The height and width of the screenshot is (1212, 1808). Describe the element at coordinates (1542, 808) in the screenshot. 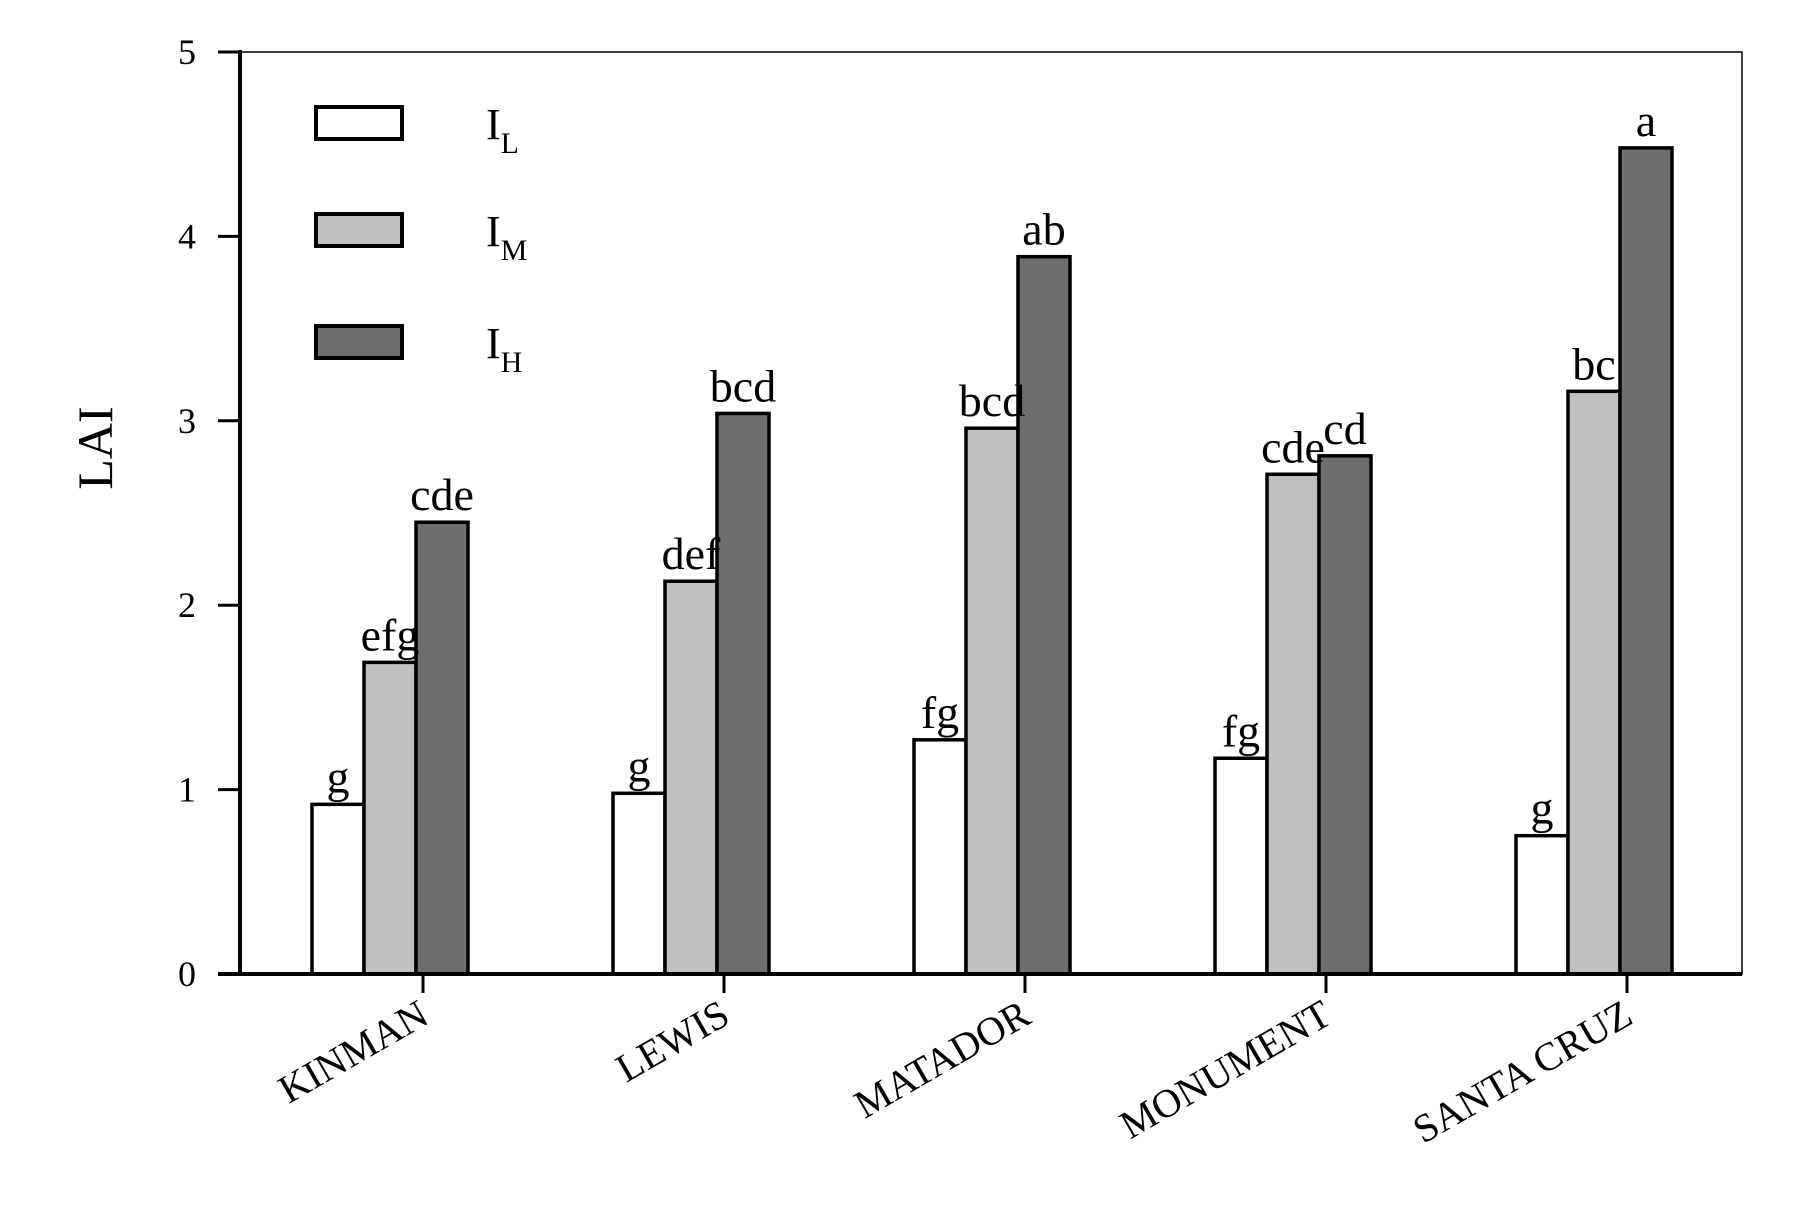

I see `sig-label-i-l-4: g` at that location.